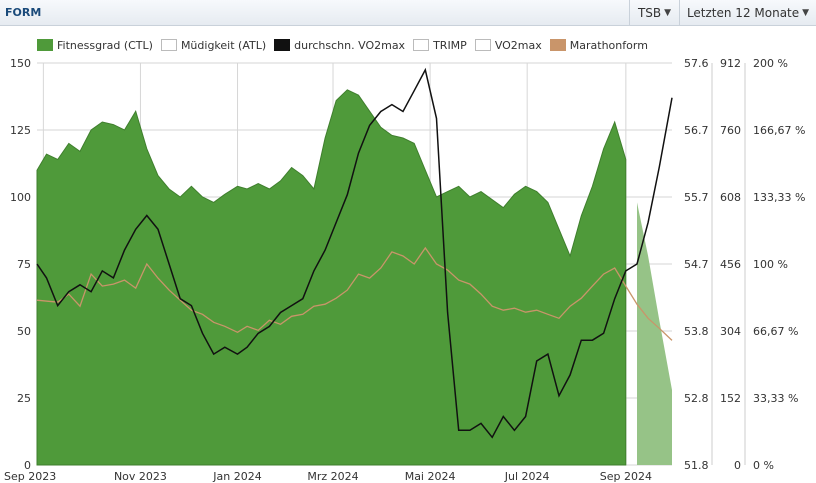 Image resolution: width=816 pixels, height=483 pixels. I want to click on panel-title: FORM, so click(23, 12).